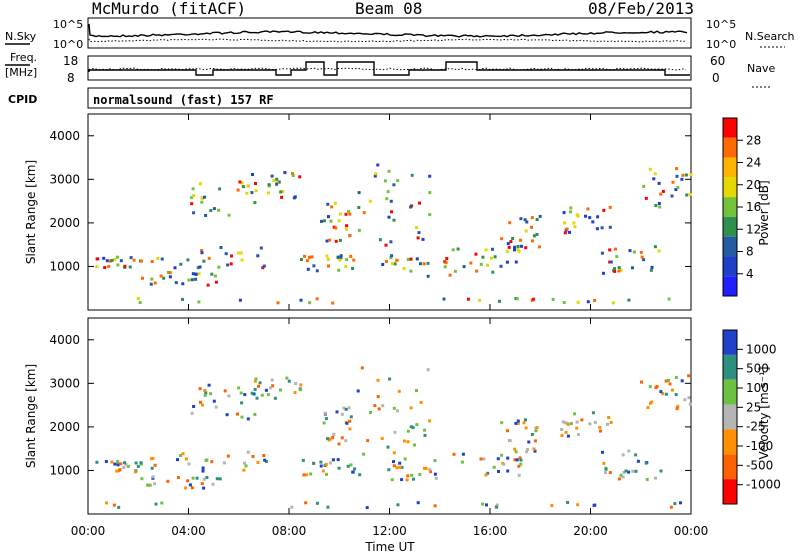  I want to click on time-tick-label: 20:00, so click(590, 531).